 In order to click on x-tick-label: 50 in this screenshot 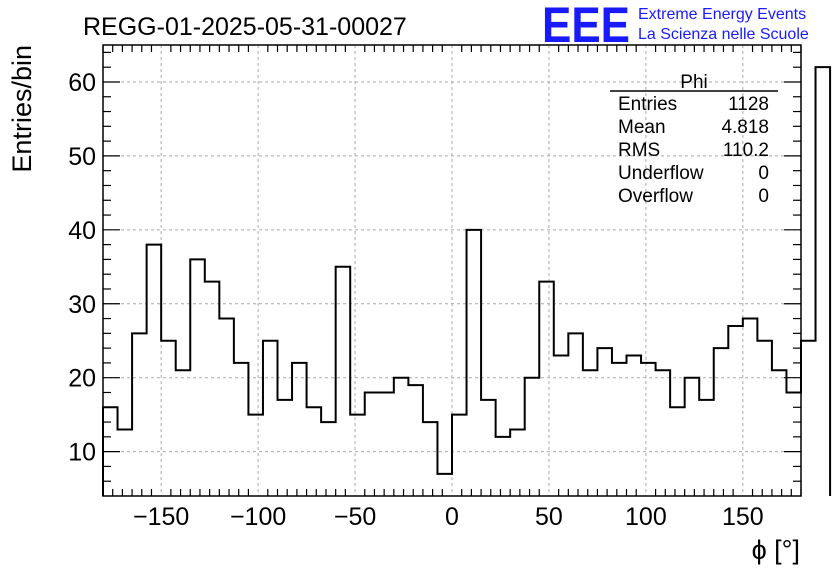, I will do `click(549, 517)`.